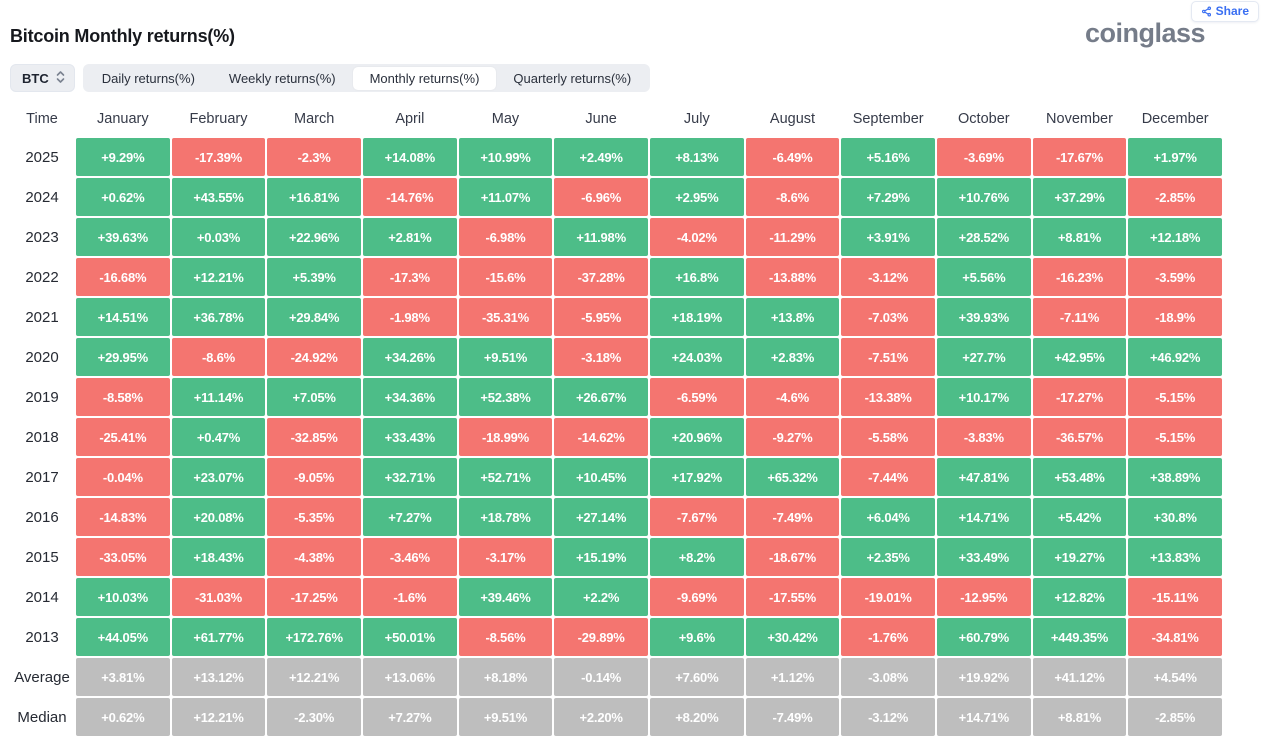 This screenshot has width=1263, height=755. Describe the element at coordinates (505, 157) in the screenshot. I see `return-cell: +10.99%` at that location.